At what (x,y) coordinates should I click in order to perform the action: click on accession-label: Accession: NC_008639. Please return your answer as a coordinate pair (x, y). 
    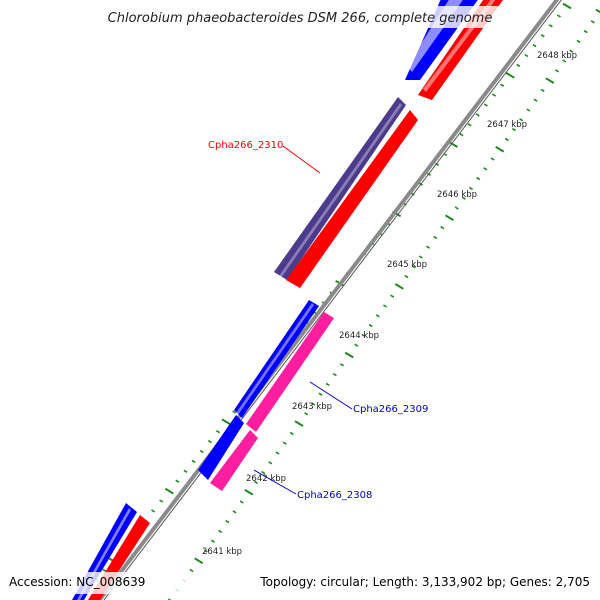
    Looking at the image, I should click on (77, 582).